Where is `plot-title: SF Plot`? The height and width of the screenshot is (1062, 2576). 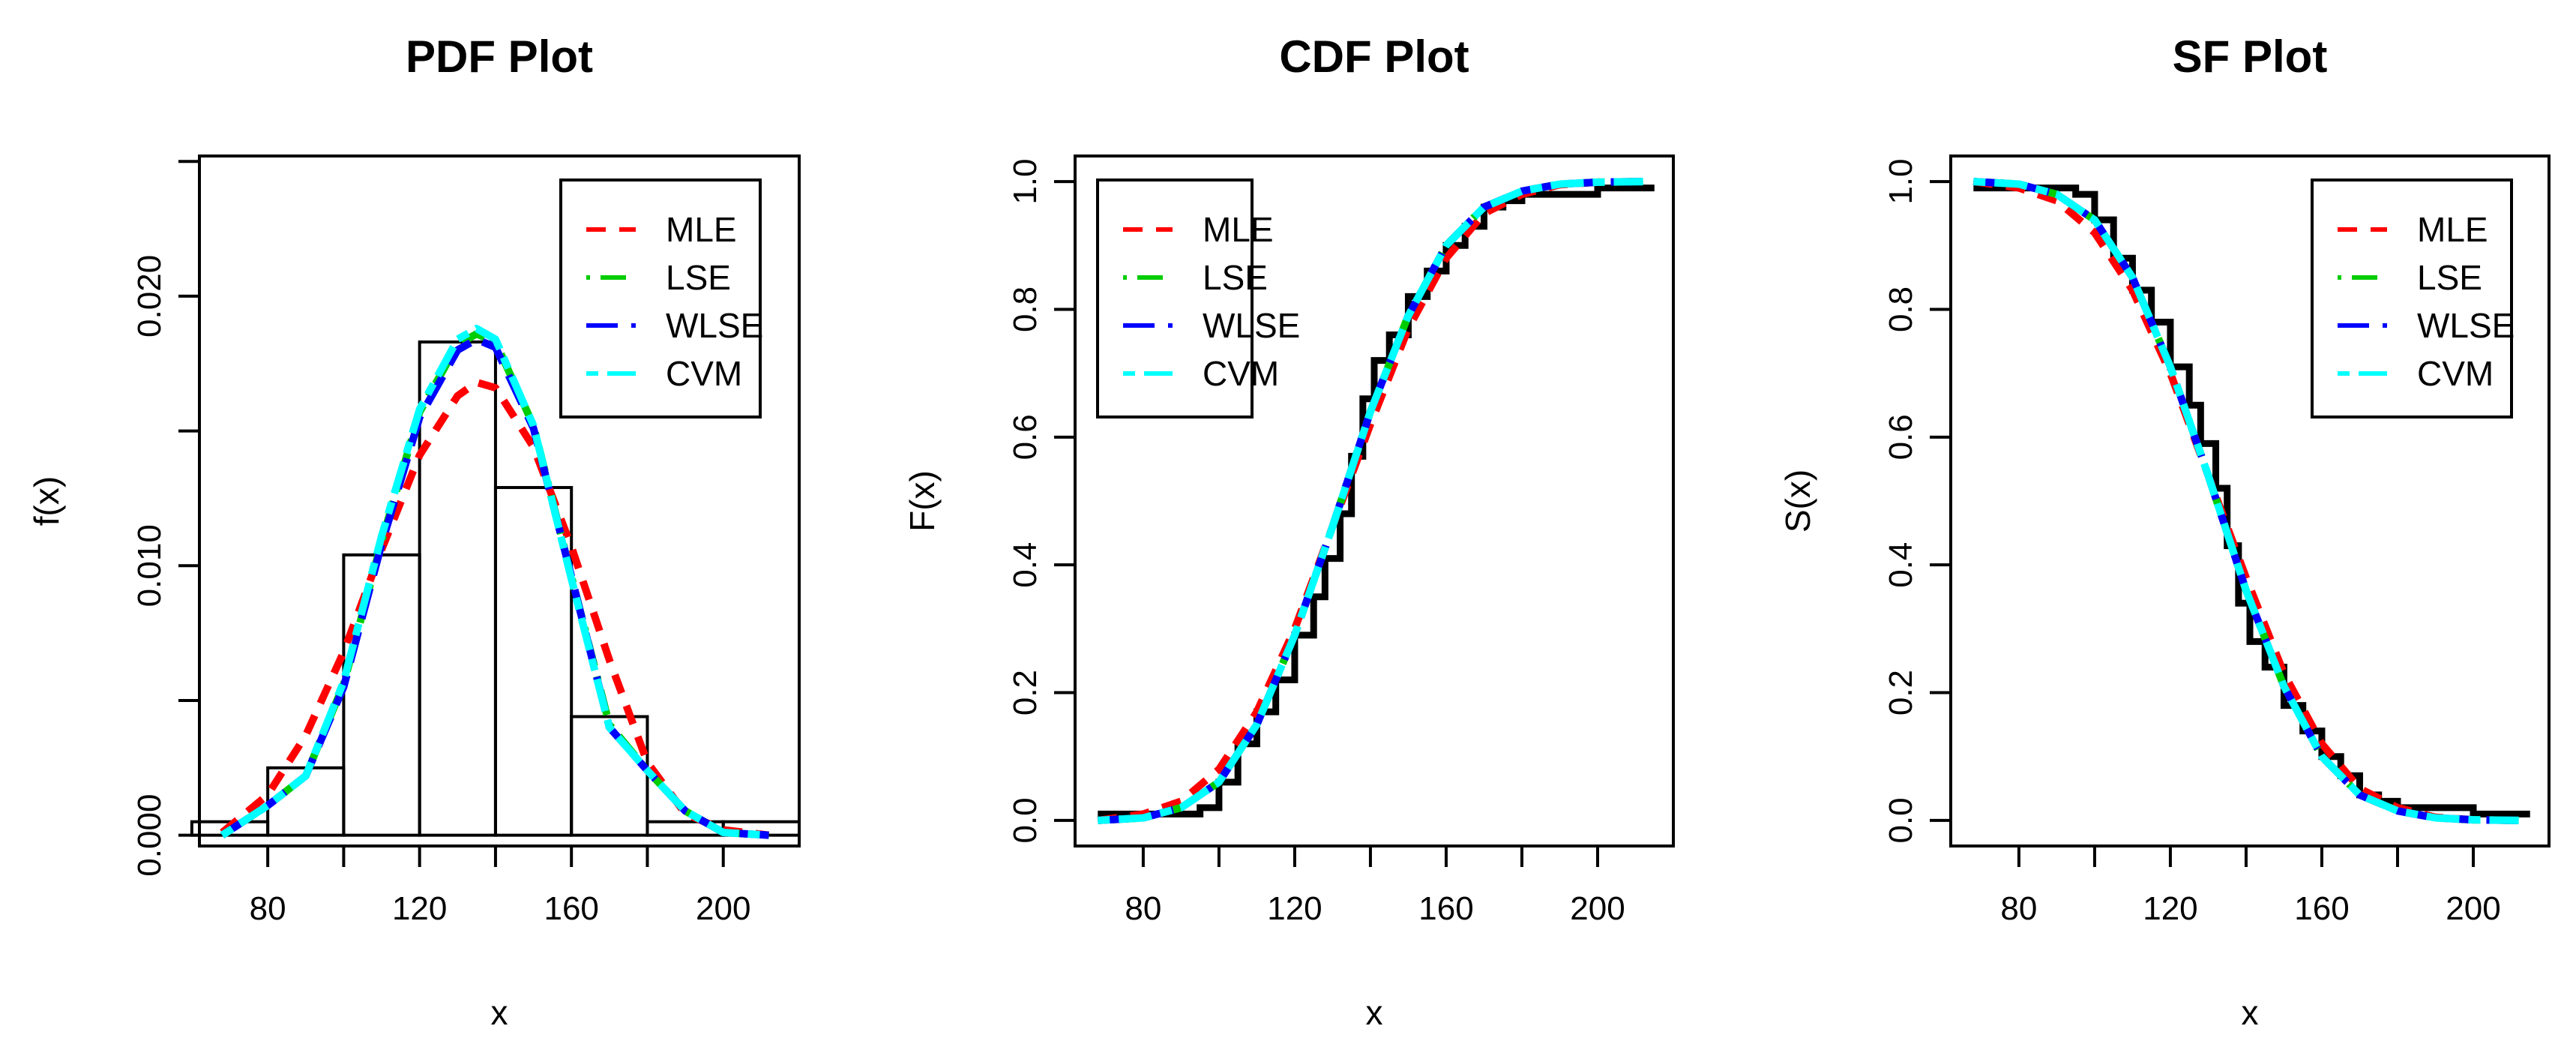
plot-title: SF Plot is located at coordinates (2250, 57).